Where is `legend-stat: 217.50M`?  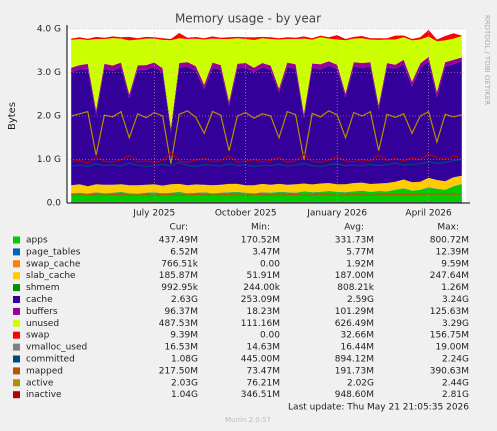 legend-stat: 217.50M is located at coordinates (178, 371).